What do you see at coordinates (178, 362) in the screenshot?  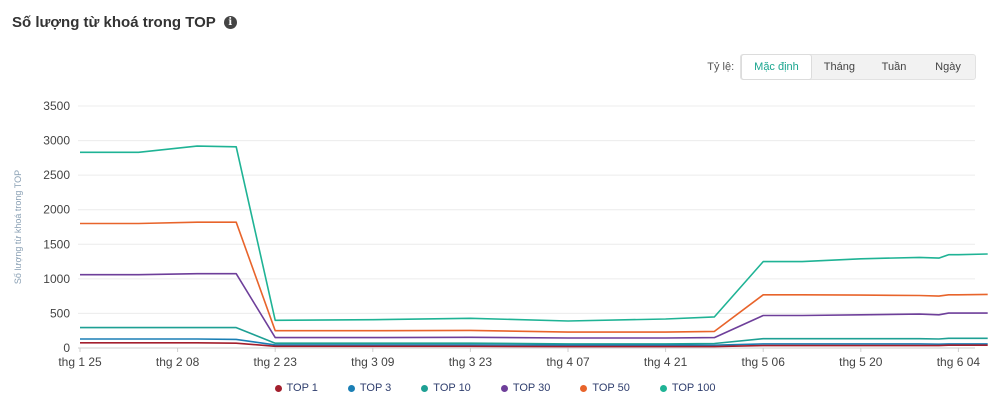 I see `x-tick-label: thg 2 08` at bounding box center [178, 362].